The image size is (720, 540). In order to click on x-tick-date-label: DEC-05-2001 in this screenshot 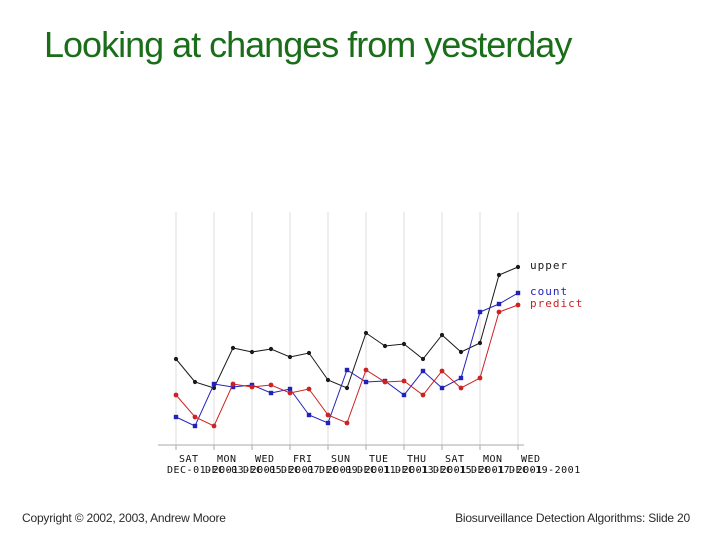, I will do `click(279, 470)`.